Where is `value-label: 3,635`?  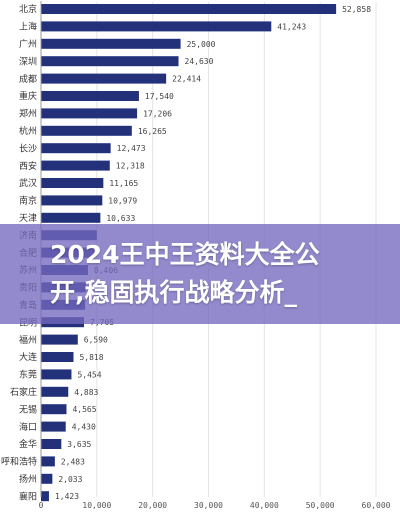 value-label: 3,635 is located at coordinates (79, 444).